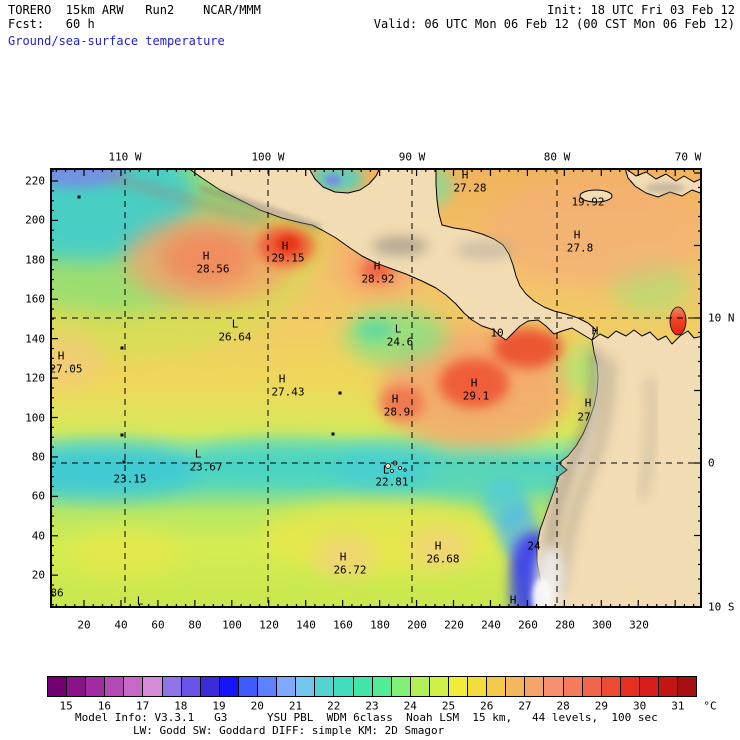 The width and height of the screenshot is (740, 740). I want to click on left-axis-label: 20, so click(38, 575).